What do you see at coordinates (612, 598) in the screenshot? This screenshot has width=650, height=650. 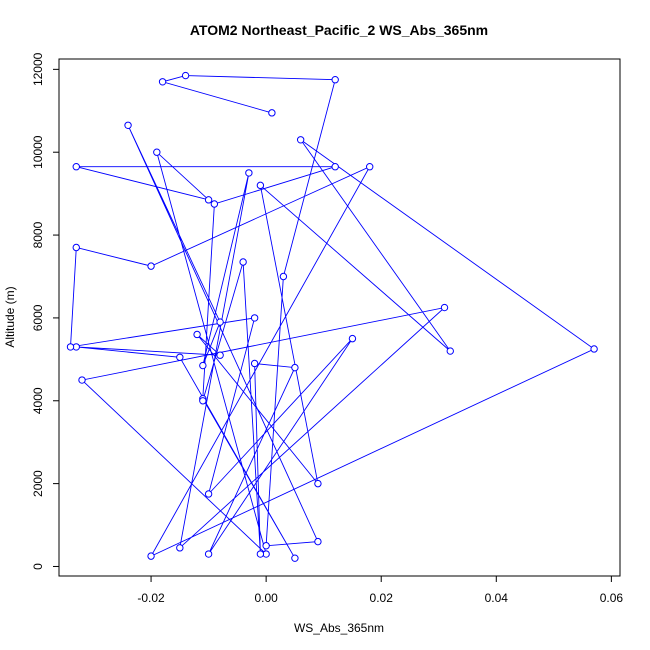 I see `x-tick-label: 0.06` at bounding box center [612, 598].